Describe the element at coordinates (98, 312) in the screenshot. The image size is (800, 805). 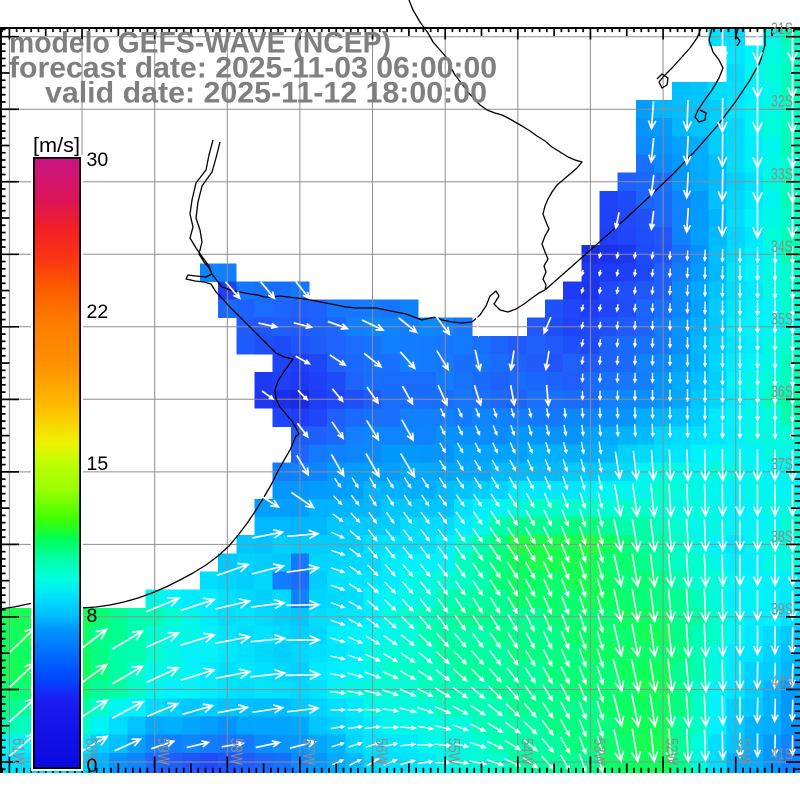
I see `svg-text: 22` at that location.